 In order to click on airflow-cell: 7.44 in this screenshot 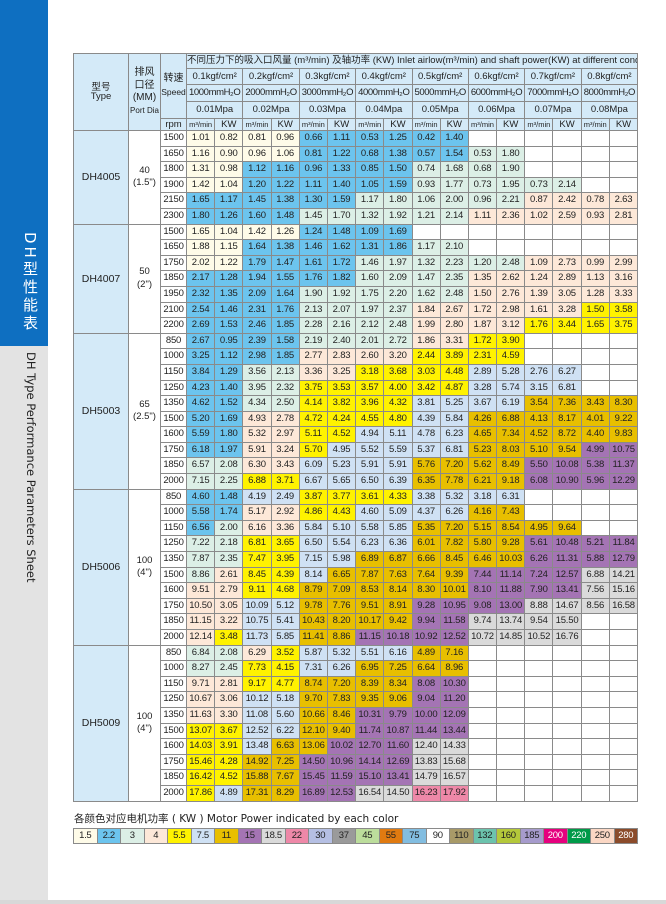, I will do `click(482, 575)`.